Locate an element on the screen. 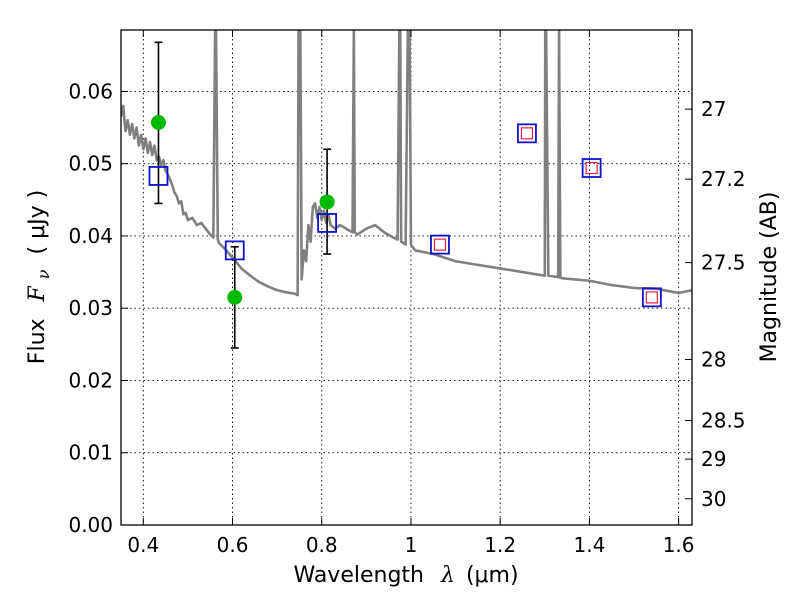  y-axis-ticks: 0.00 0.01 0.02 0.03 0.04 0.05 0.06 is located at coordinates (98, 308).